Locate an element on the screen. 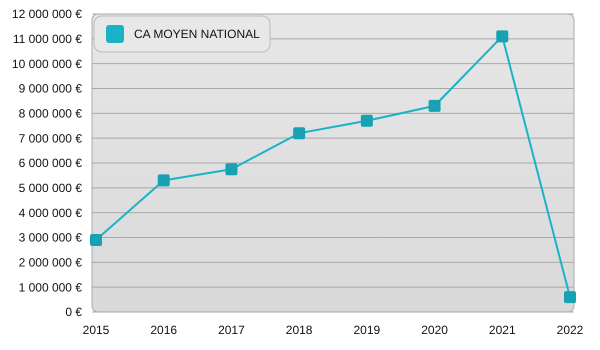 This screenshot has height=350, width=600. y-tick-label: 9 000 000 € is located at coordinates (50, 89).